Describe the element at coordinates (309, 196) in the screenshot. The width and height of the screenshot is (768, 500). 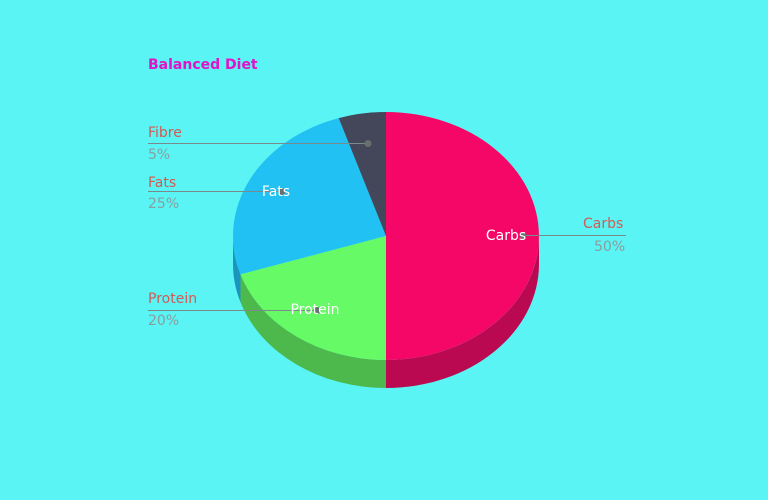
I see `fats-slice` at that location.